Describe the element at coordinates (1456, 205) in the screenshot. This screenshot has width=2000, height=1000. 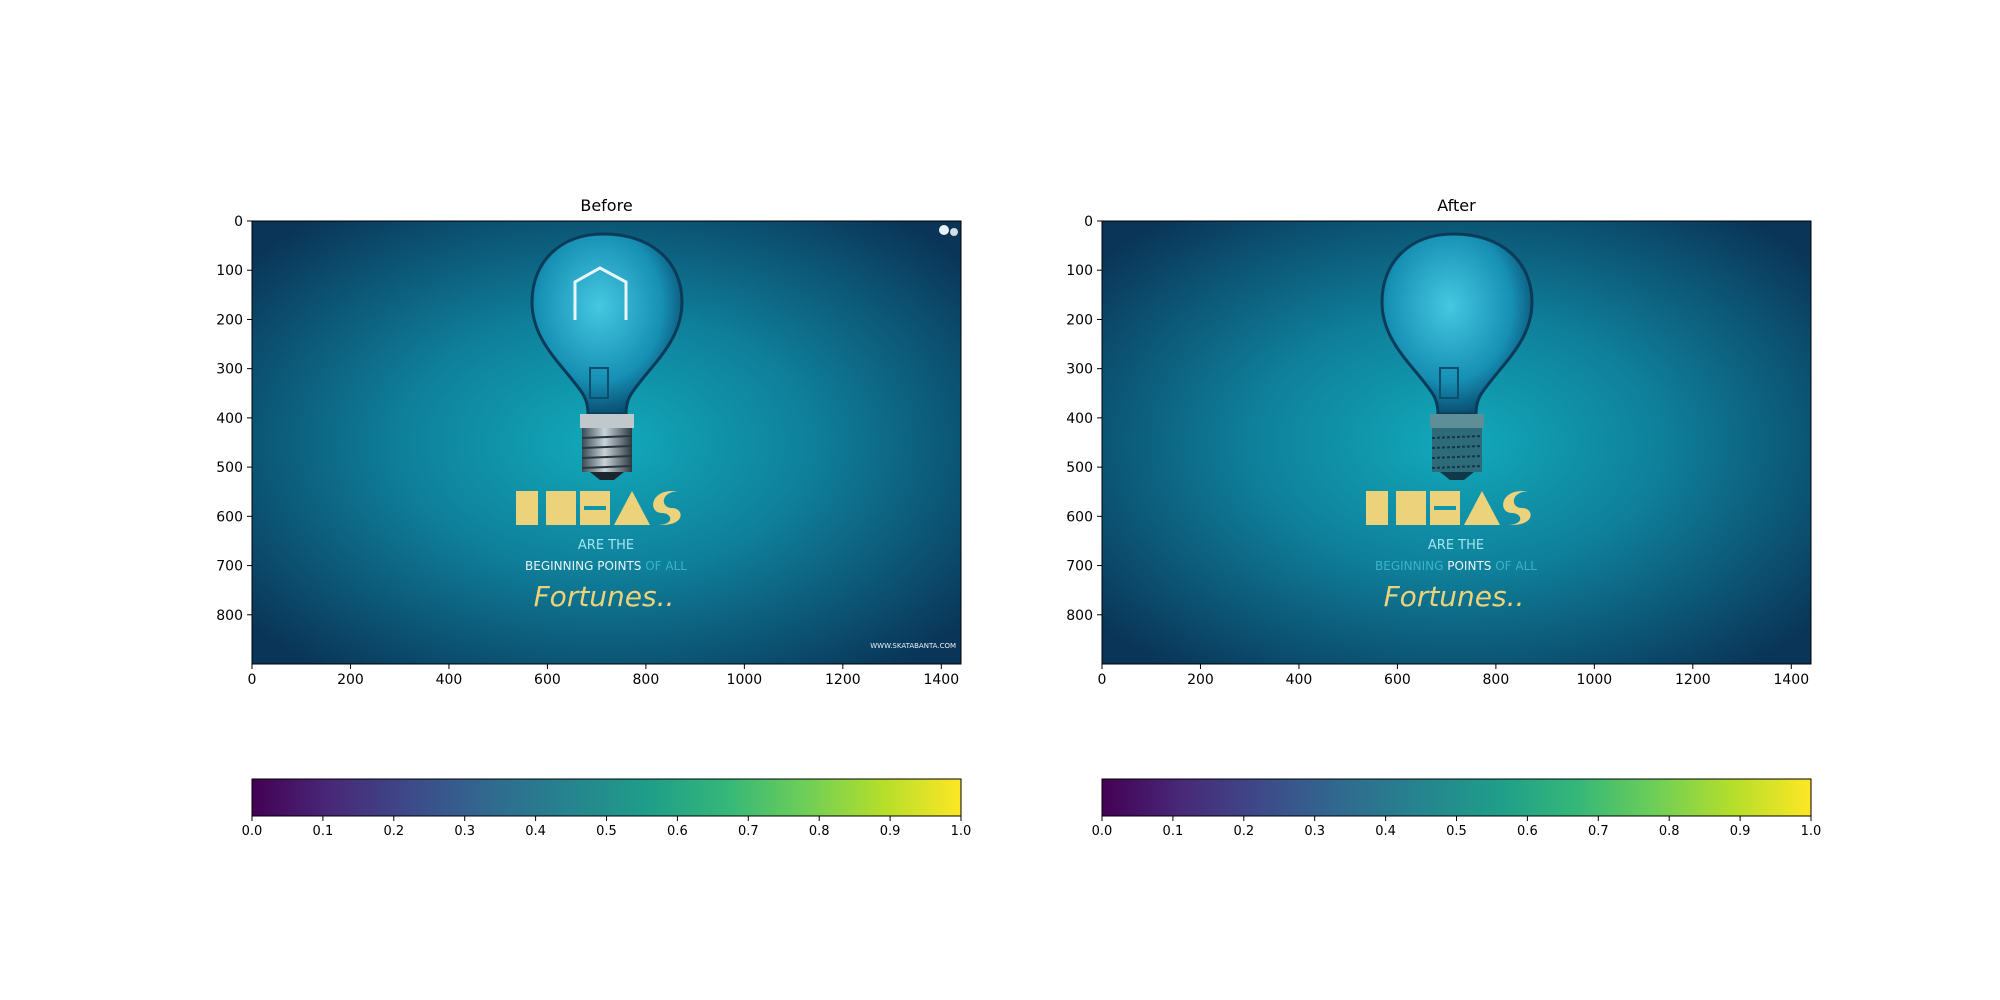
I see `panel-title: After` at that location.